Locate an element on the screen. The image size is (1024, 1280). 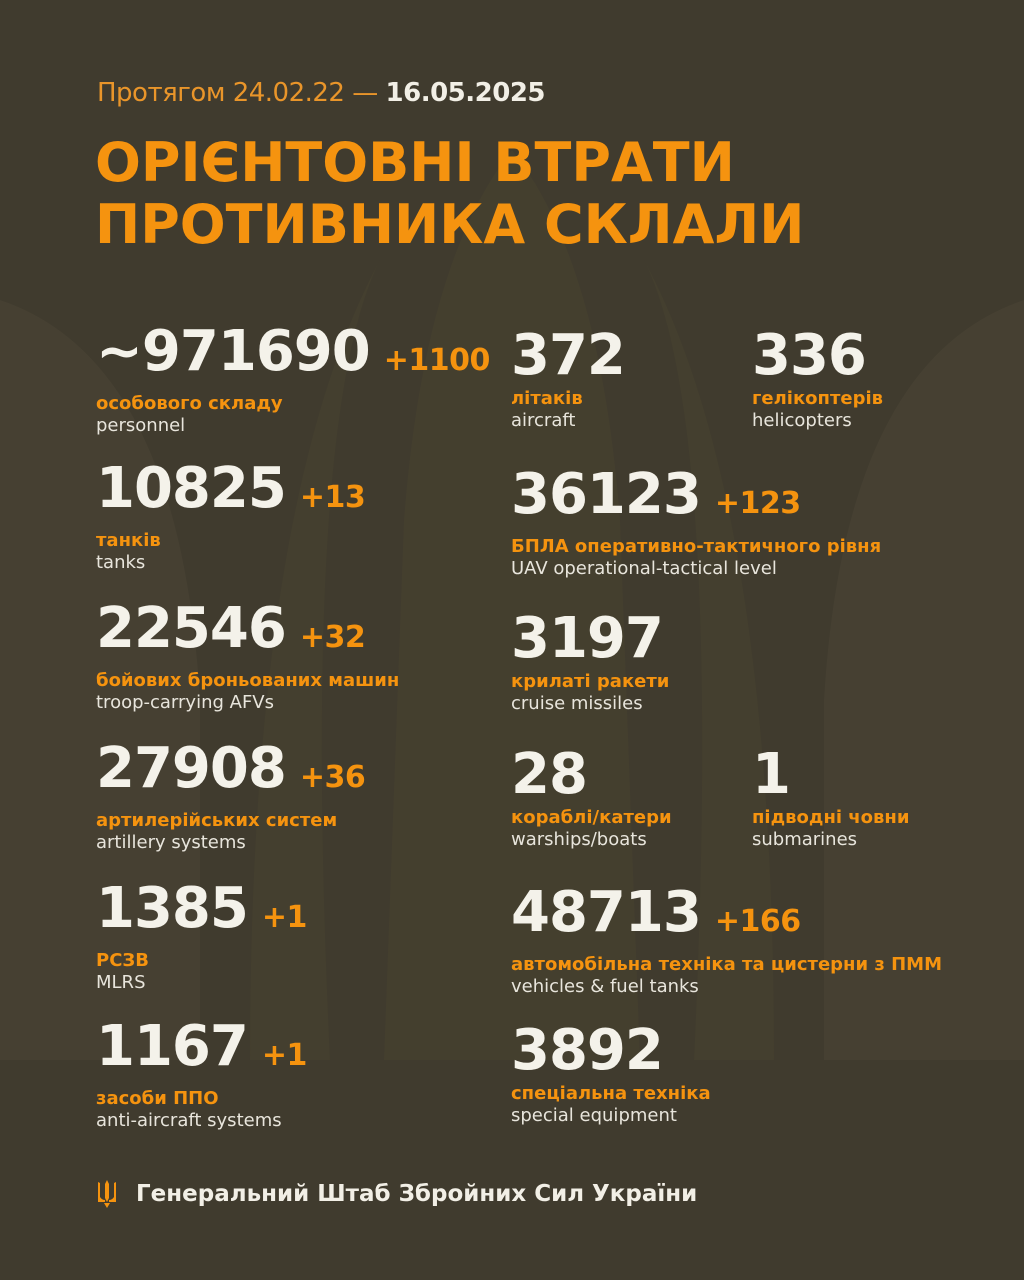
total-value: 372 is located at coordinates (568, 355).